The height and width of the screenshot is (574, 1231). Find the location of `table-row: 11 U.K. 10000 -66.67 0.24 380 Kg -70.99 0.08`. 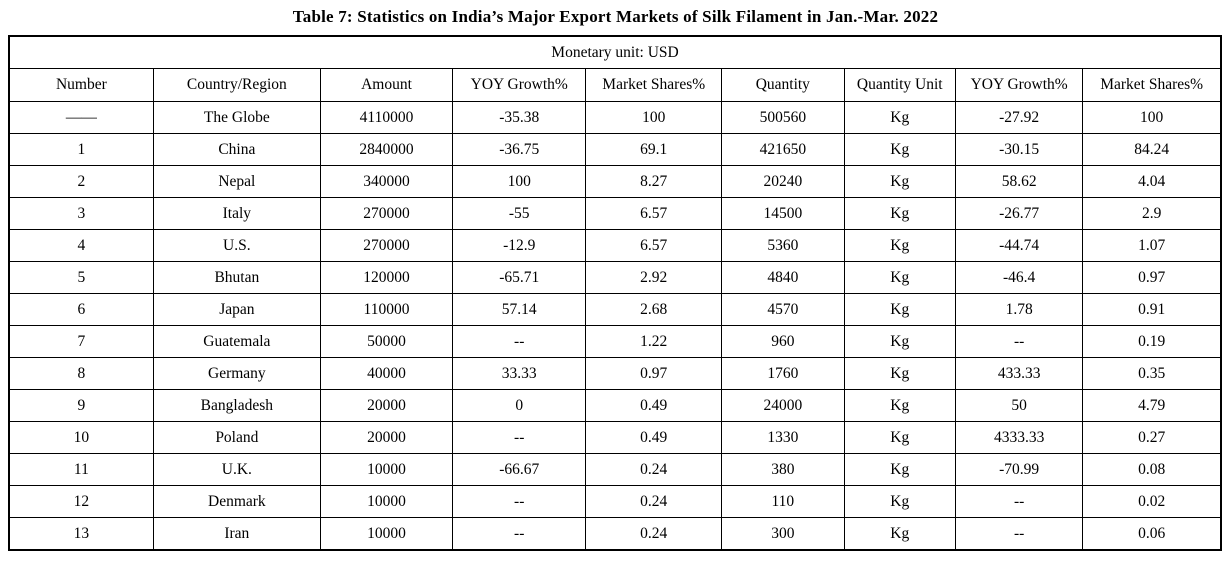

table-row: 11 U.K. 10000 -66.67 0.24 380 Kg -70.99 0.08 is located at coordinates (615, 469).